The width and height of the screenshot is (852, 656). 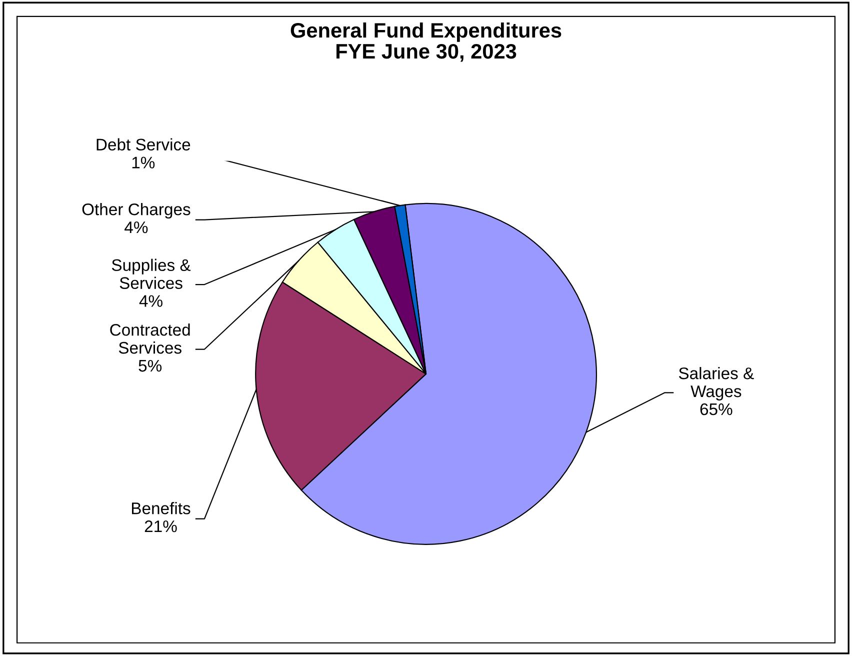 What do you see at coordinates (426, 42) in the screenshot?
I see `chart-title: General Fund Expenditures FYE June 30, 2023` at bounding box center [426, 42].